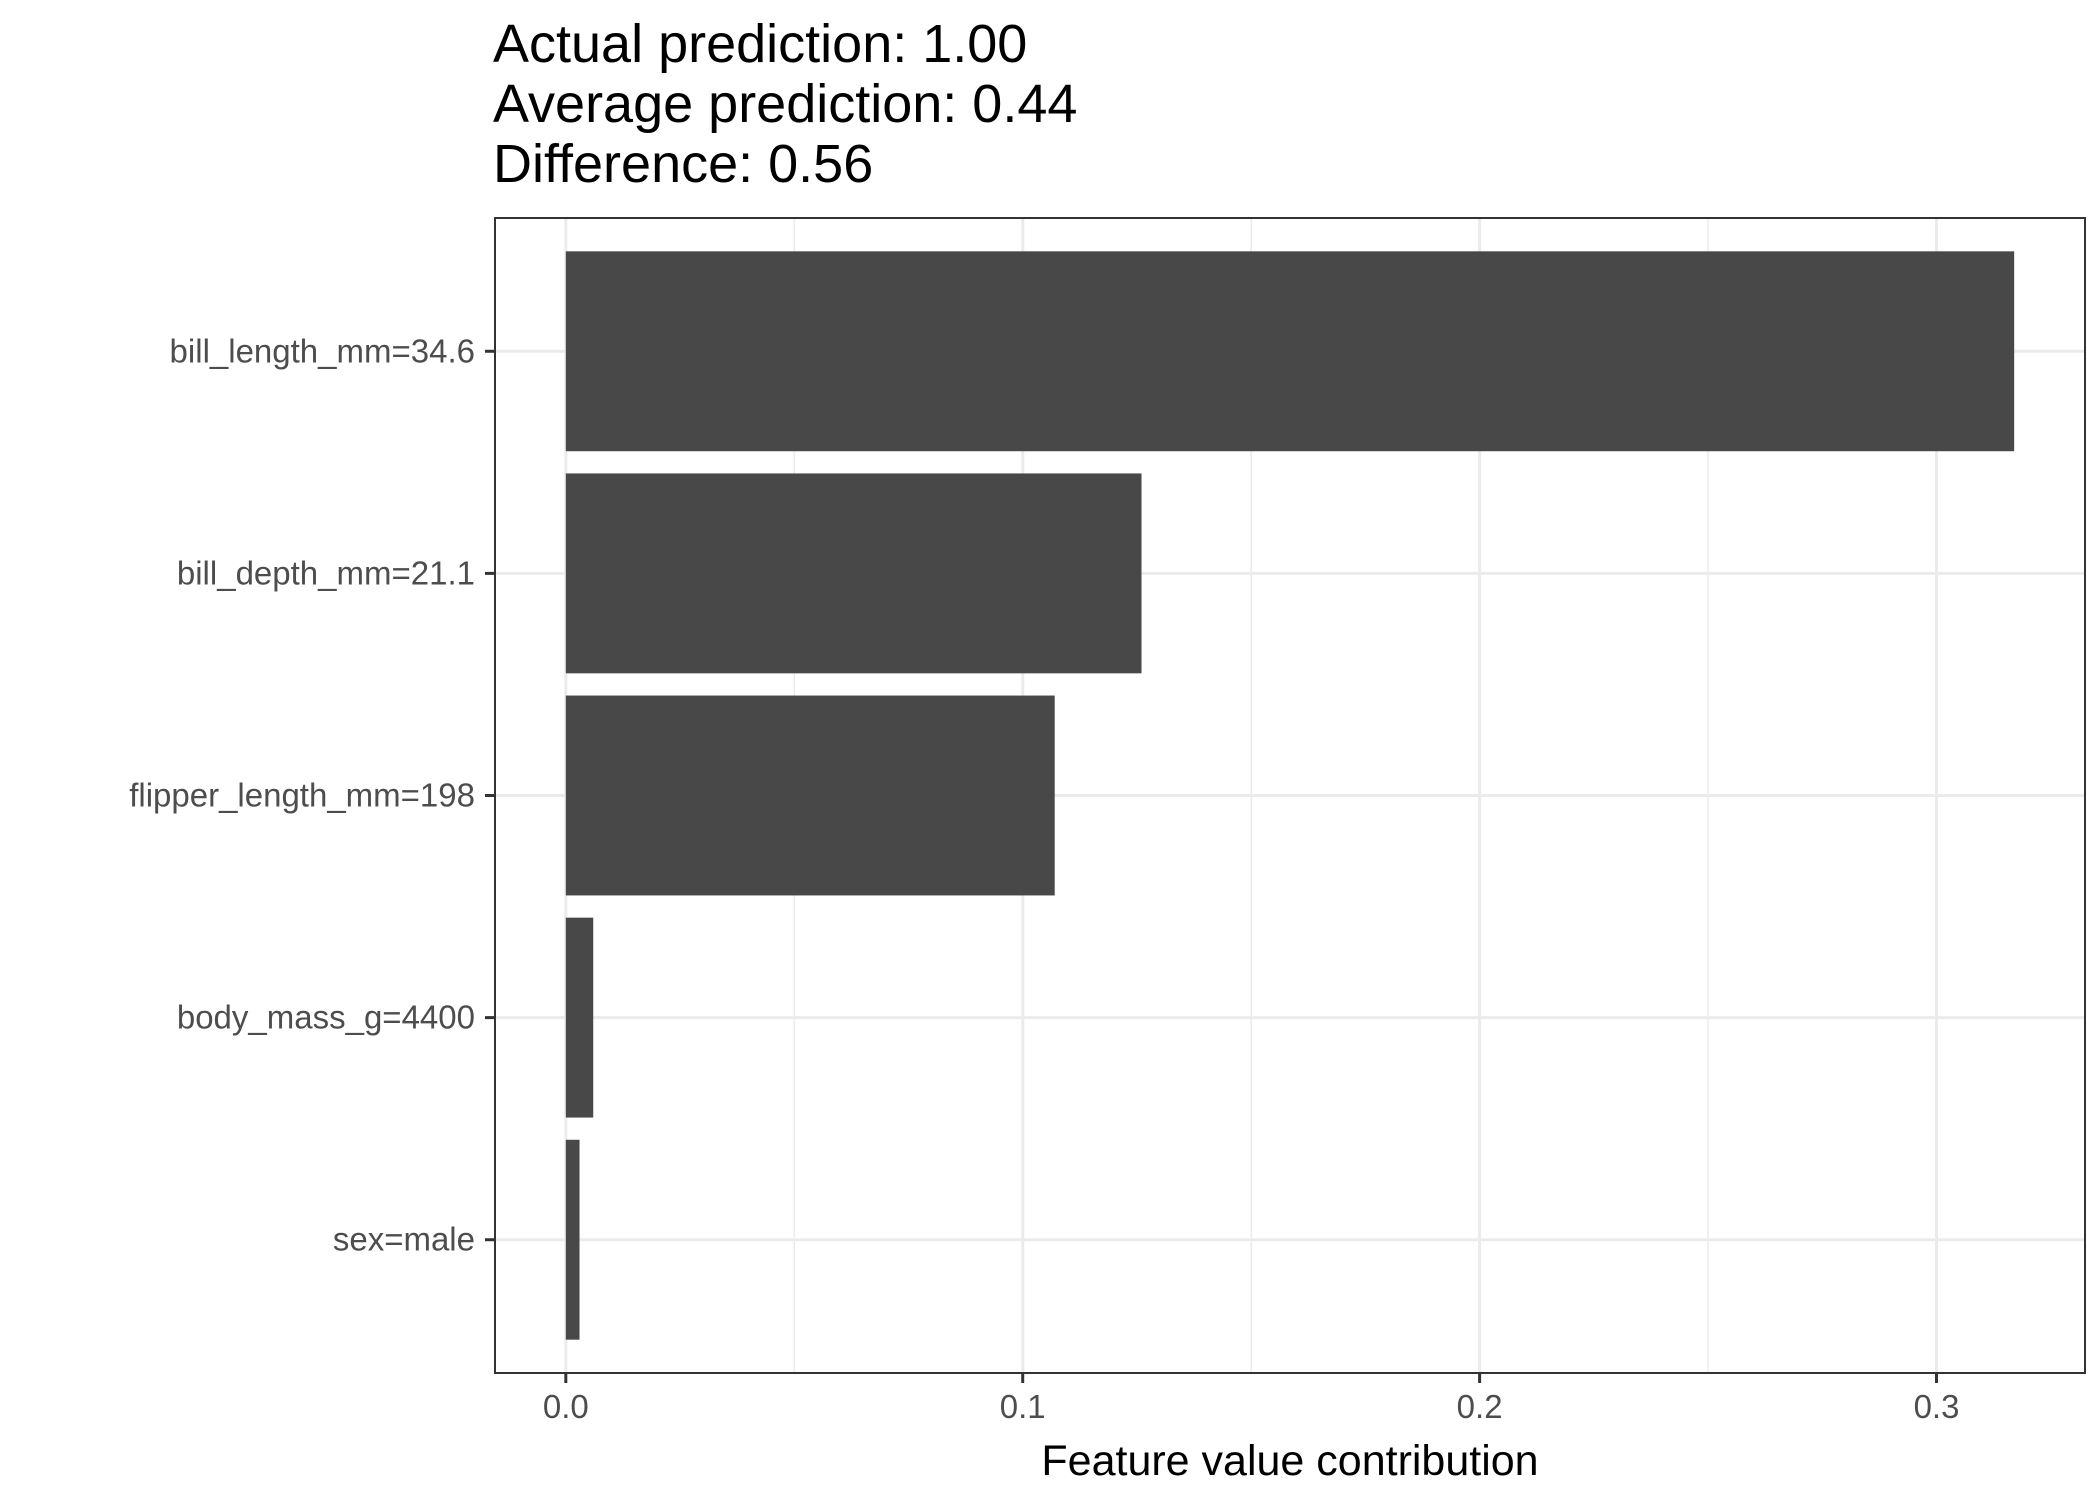 This screenshot has height=1500, width=2100. I want to click on y-tick-label: flipper_length_mm=198, so click(302, 795).